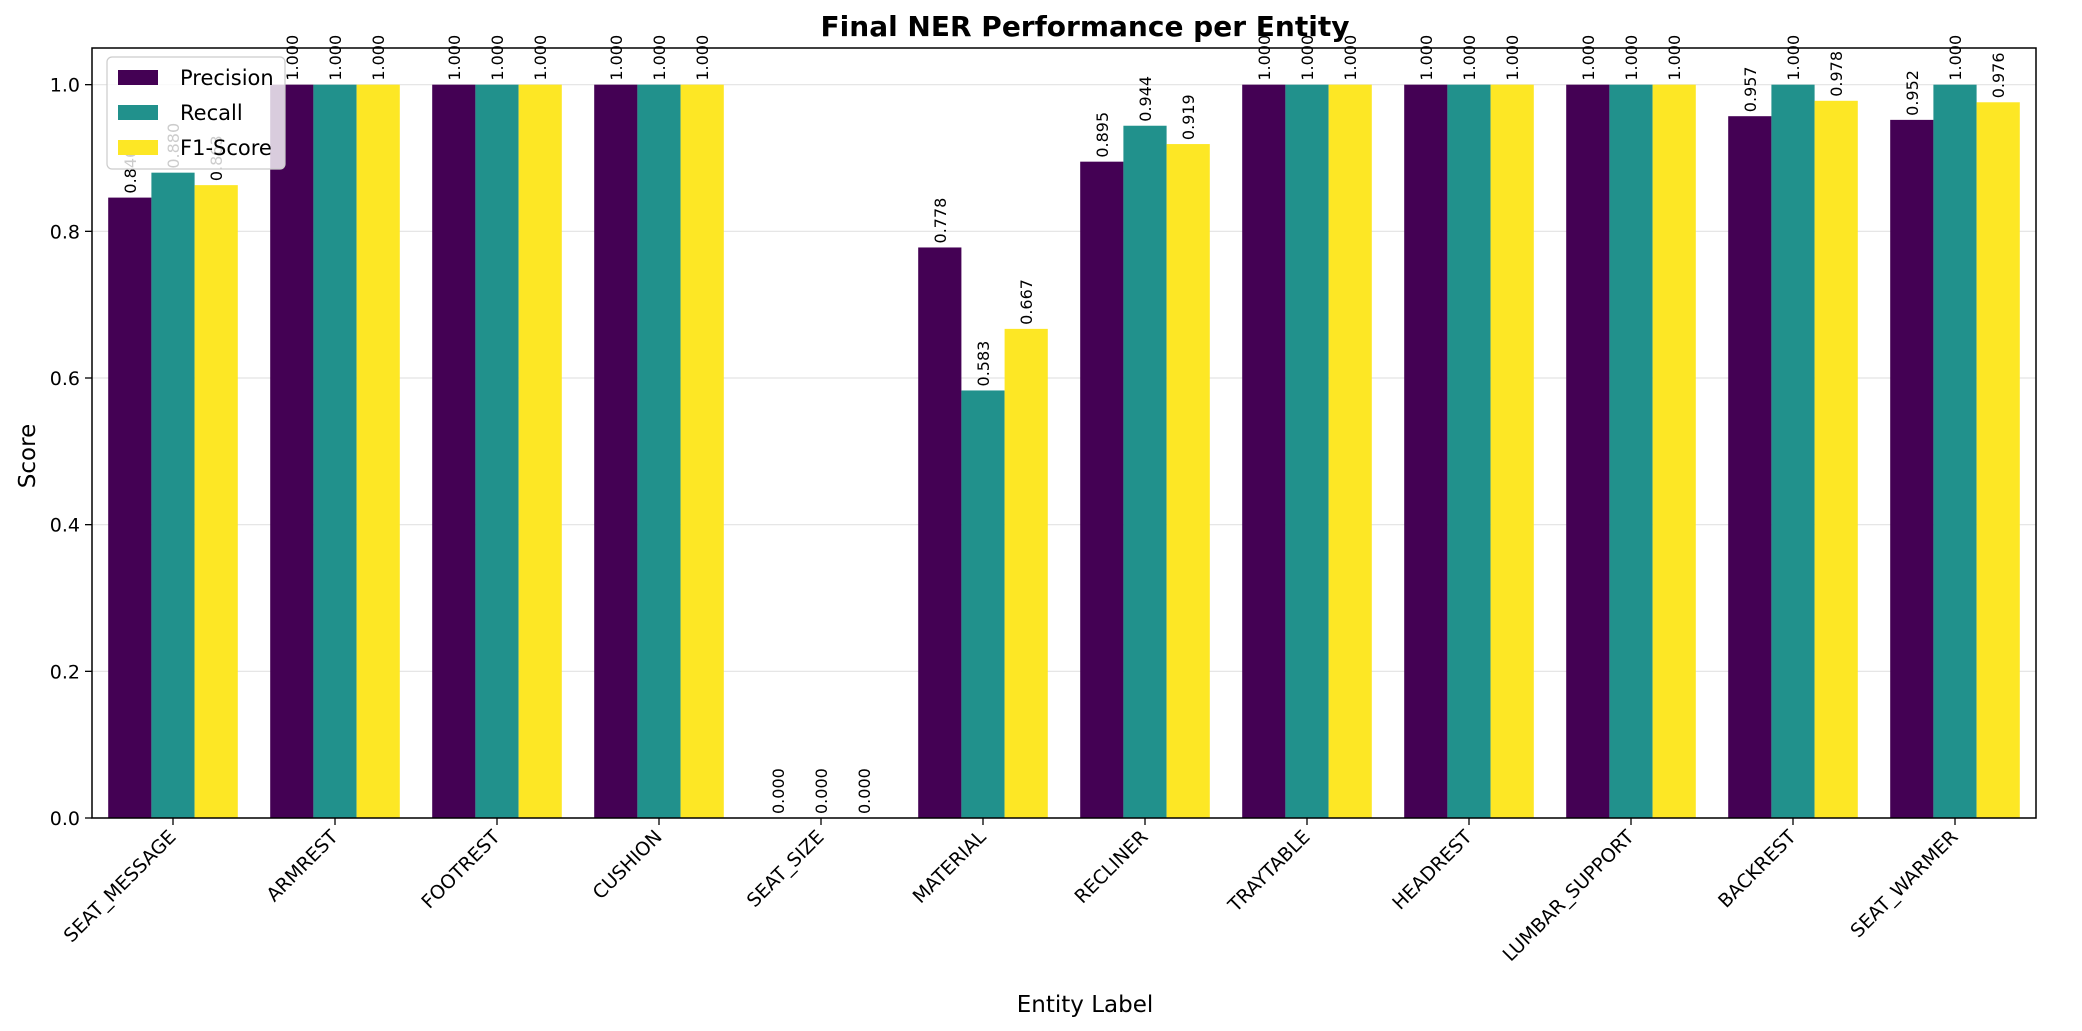 Image resolution: width=2082 pixels, height=1031 pixels. I want to click on bar-value-label: 0.944, so click(1145, 99).